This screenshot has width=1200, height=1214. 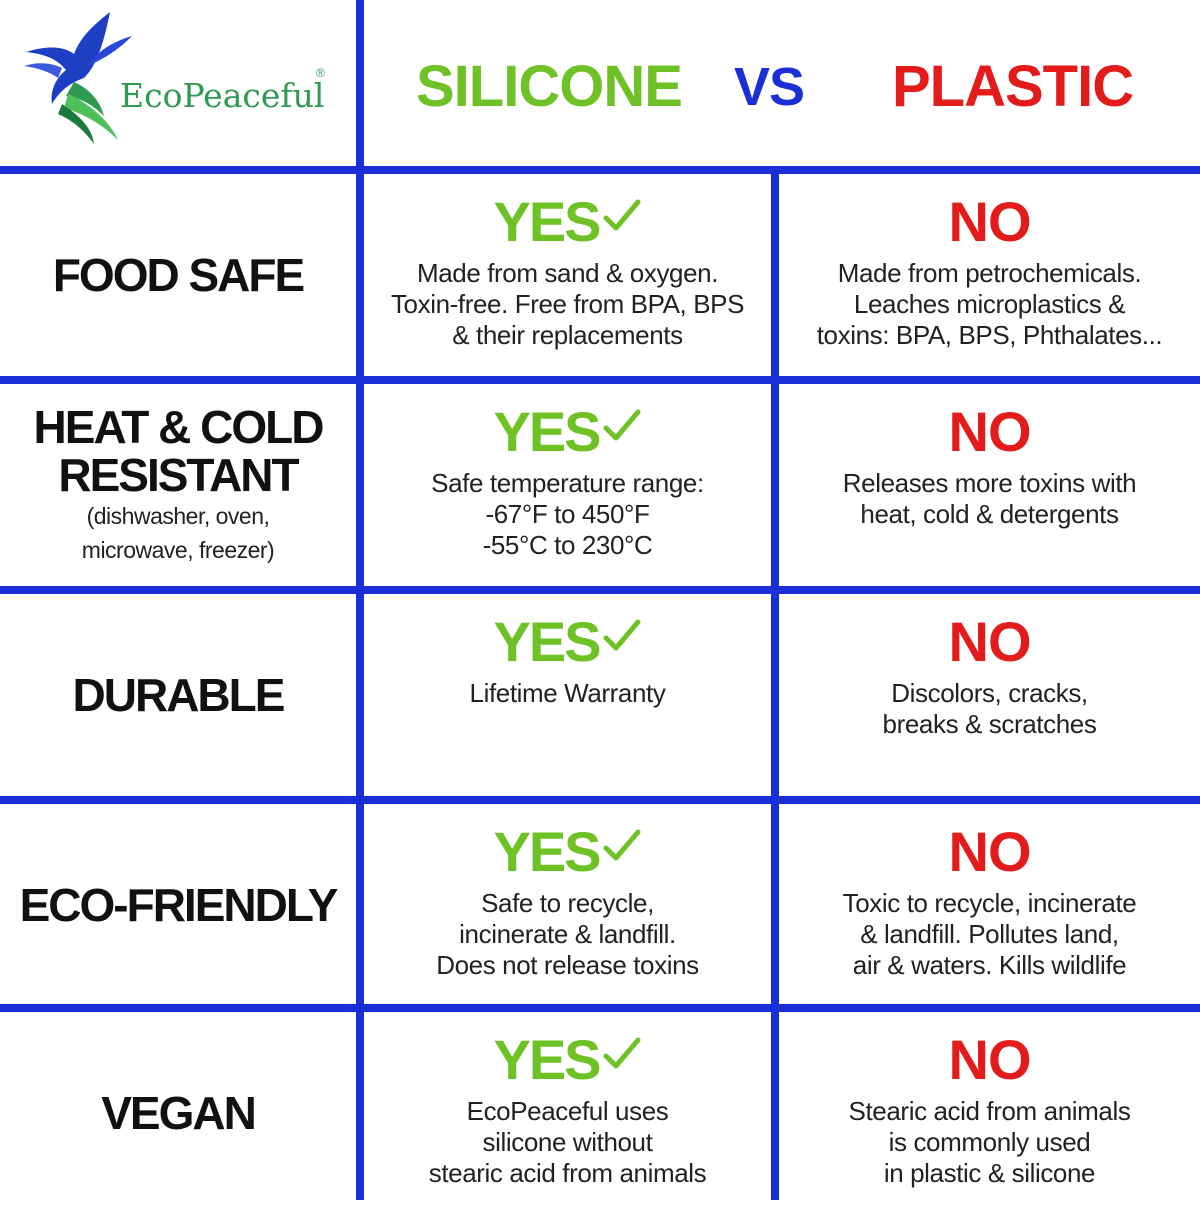 I want to click on vs-label: VS, so click(x=769, y=87).